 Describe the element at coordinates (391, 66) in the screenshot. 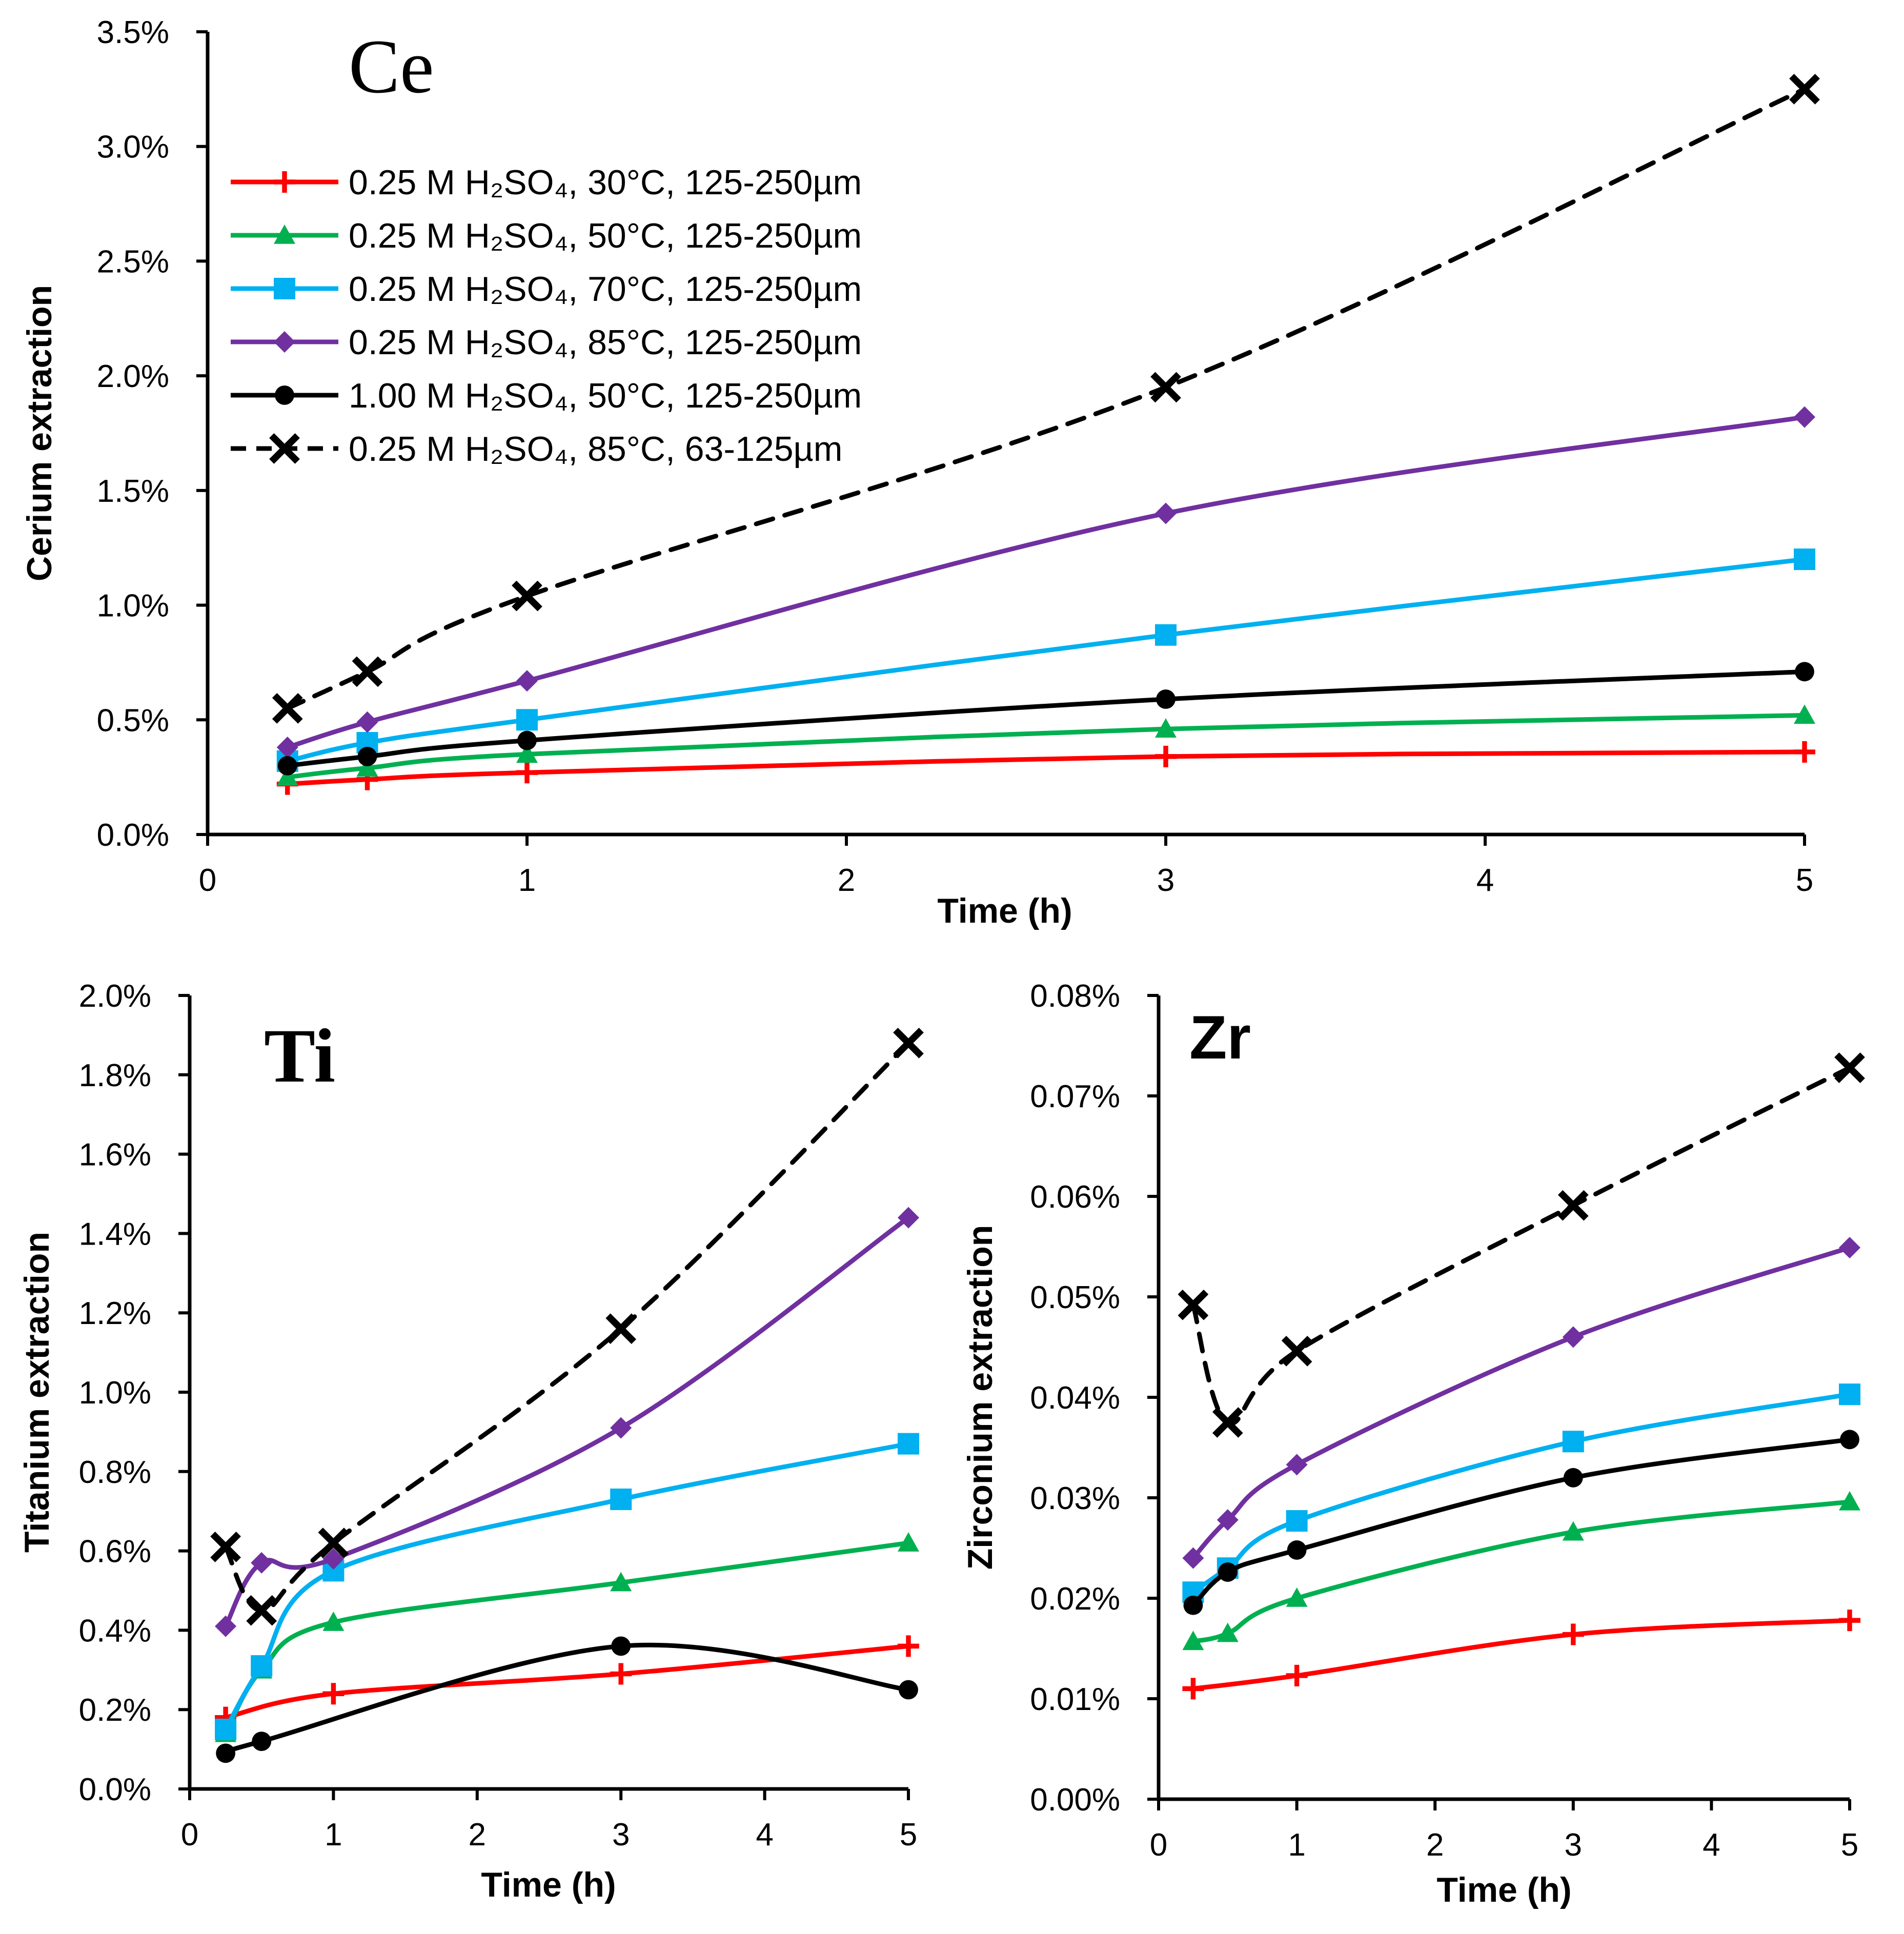

I see `panel-title: Ce` at that location.